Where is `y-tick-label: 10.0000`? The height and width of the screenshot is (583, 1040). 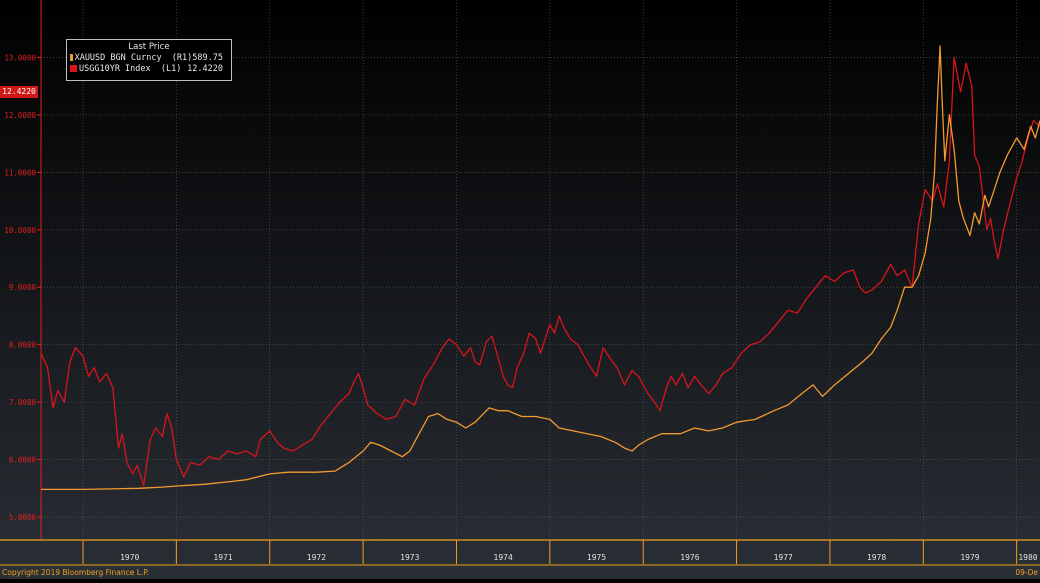
y-tick-label: 10.0000 is located at coordinates (20, 230).